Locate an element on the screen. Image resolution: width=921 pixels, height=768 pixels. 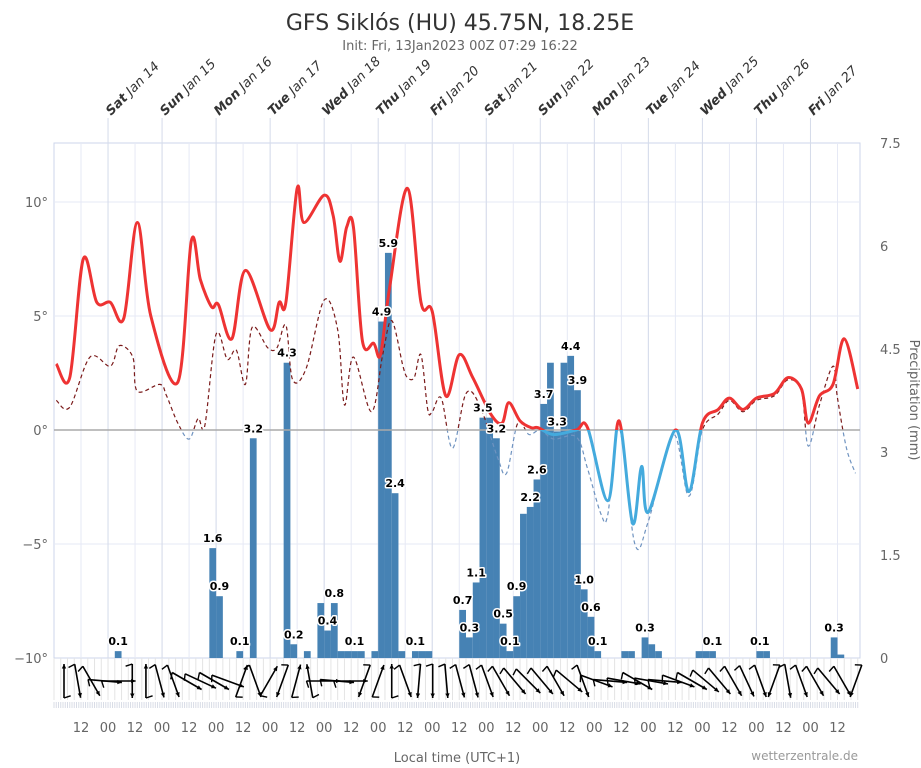
right-axis-title: Precipitation (mm) is located at coordinates (913, 400).